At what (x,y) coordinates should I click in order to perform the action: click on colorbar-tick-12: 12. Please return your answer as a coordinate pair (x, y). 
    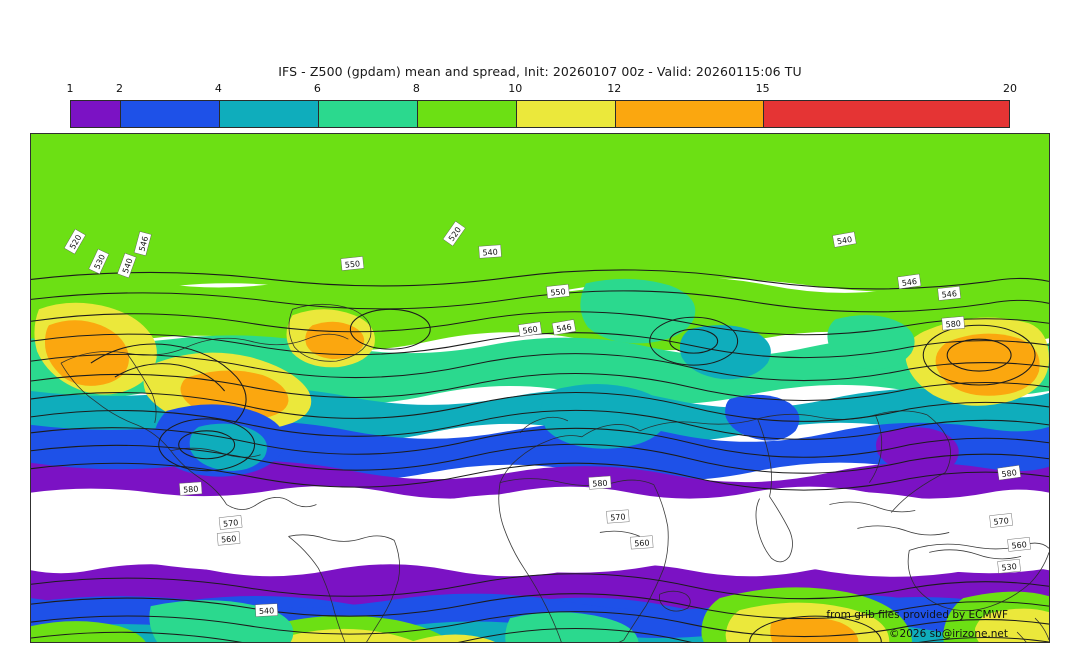
    Looking at the image, I should click on (614, 88).